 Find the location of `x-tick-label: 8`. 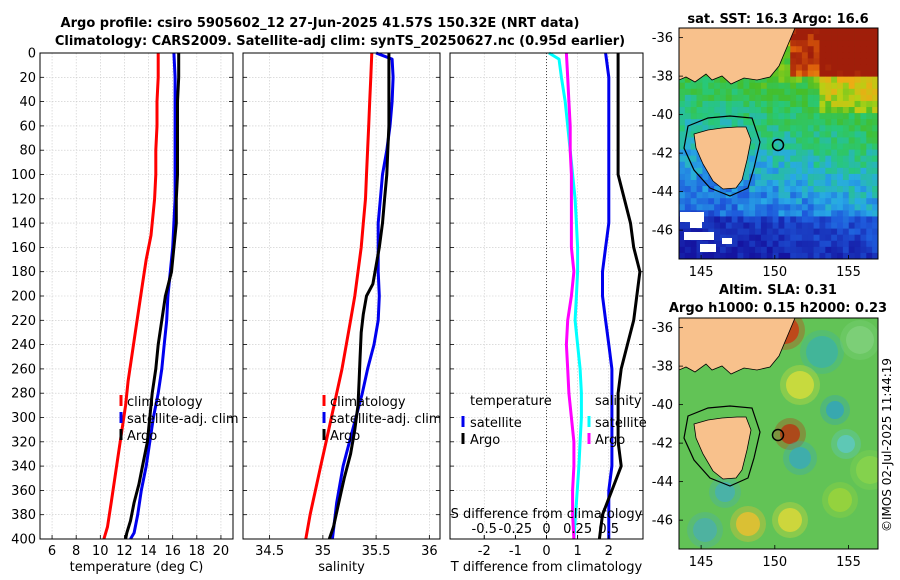

x-tick-label: 8 is located at coordinates (76, 551).